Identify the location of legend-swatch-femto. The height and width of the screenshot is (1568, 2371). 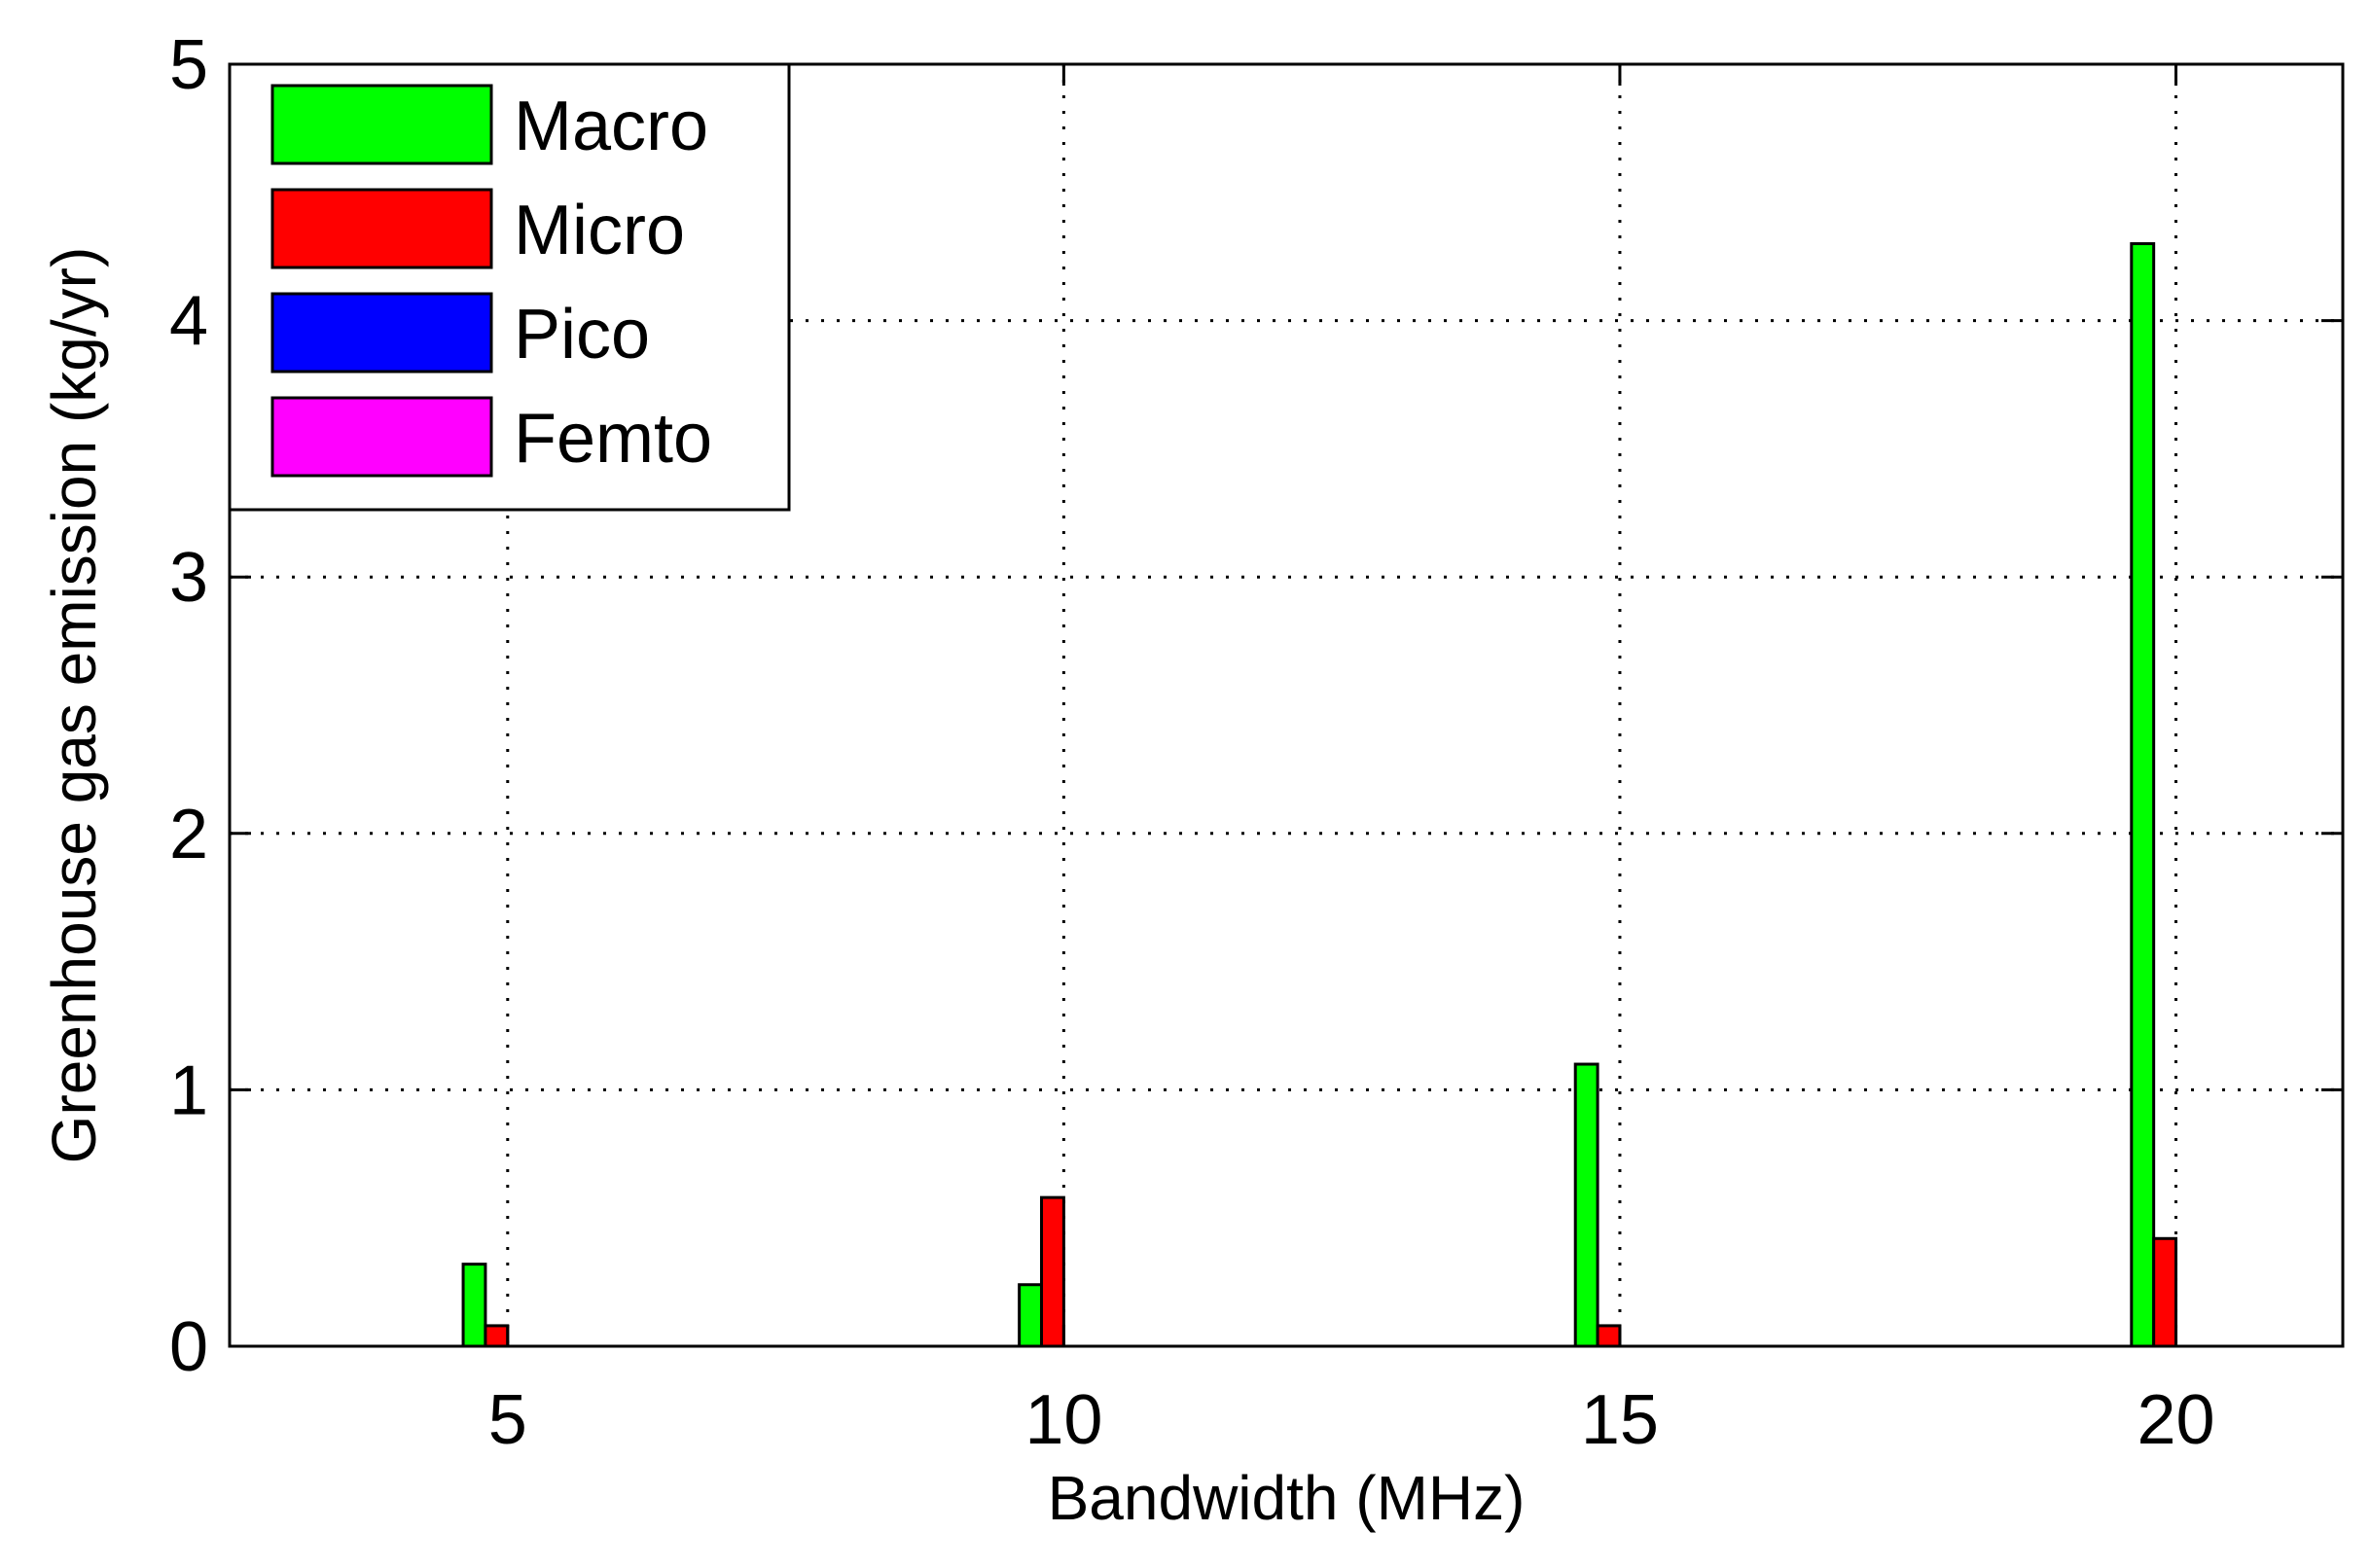
(381, 437).